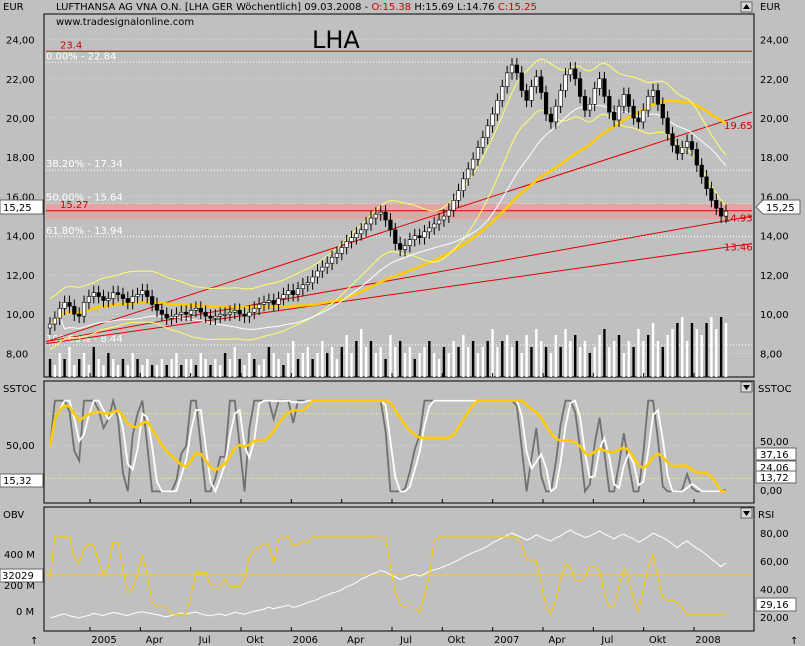 The height and width of the screenshot is (646, 805). What do you see at coordinates (25, 612) in the screenshot?
I see `obv-tick-0: 0 M` at bounding box center [25, 612].